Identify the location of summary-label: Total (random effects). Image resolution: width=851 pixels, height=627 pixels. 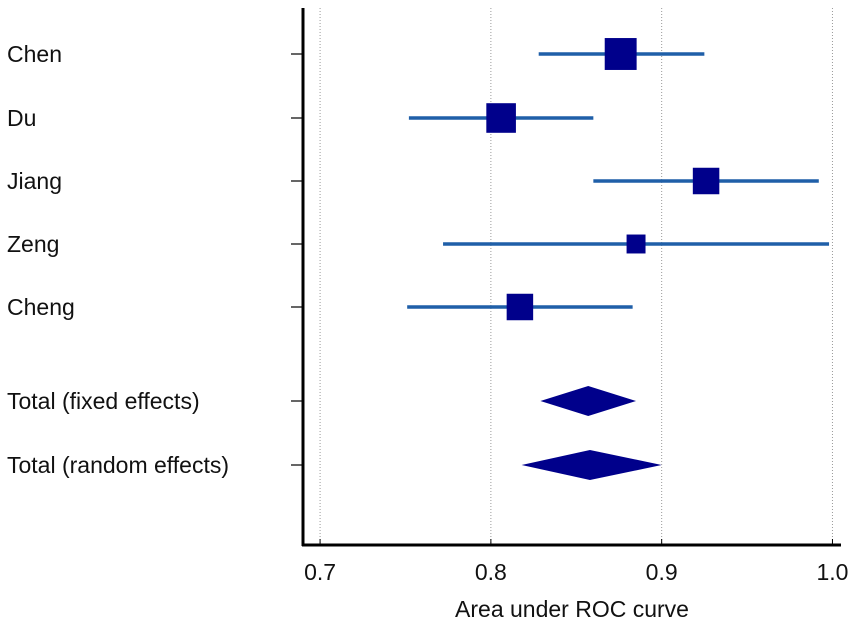
(118, 465).